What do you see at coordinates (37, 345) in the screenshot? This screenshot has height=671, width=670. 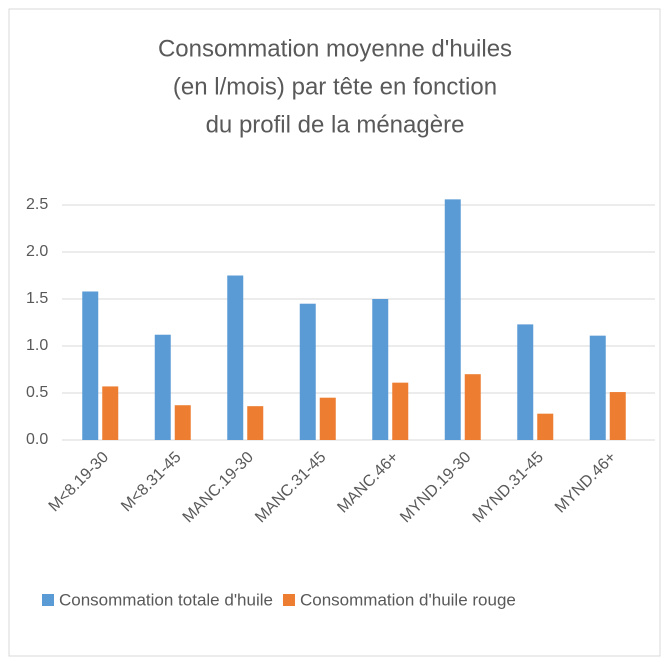 I see `y-tick-label: 1.0` at bounding box center [37, 345].